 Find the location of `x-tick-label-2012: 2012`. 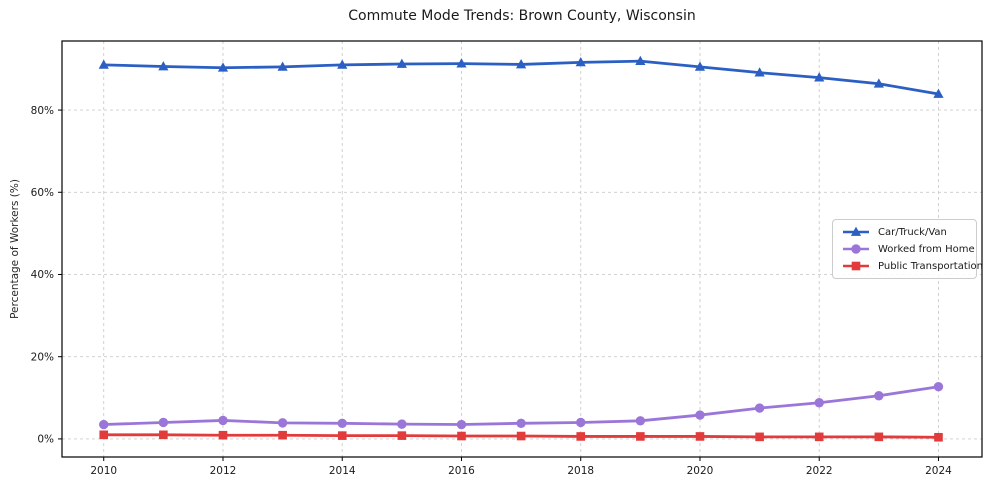

x-tick-label-2012: 2012 is located at coordinates (223, 471).